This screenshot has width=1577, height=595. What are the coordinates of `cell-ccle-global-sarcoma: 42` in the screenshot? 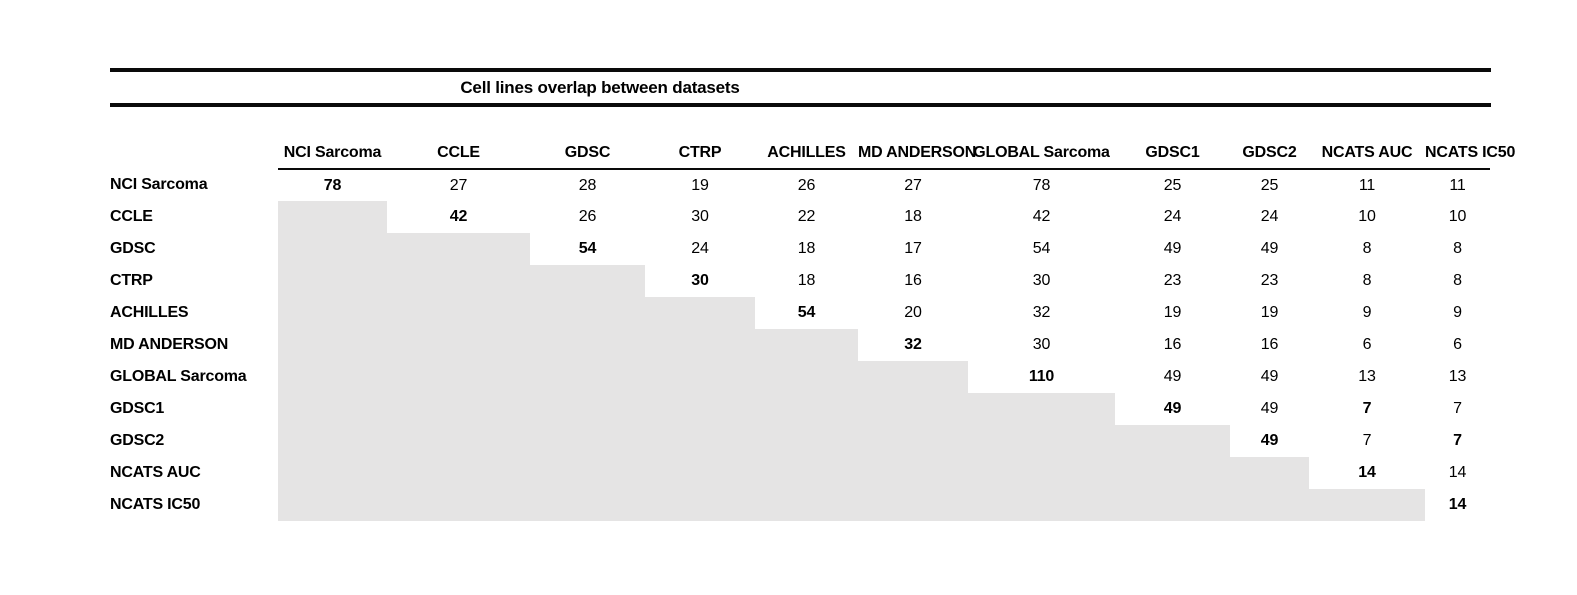 It's located at (1041, 216).